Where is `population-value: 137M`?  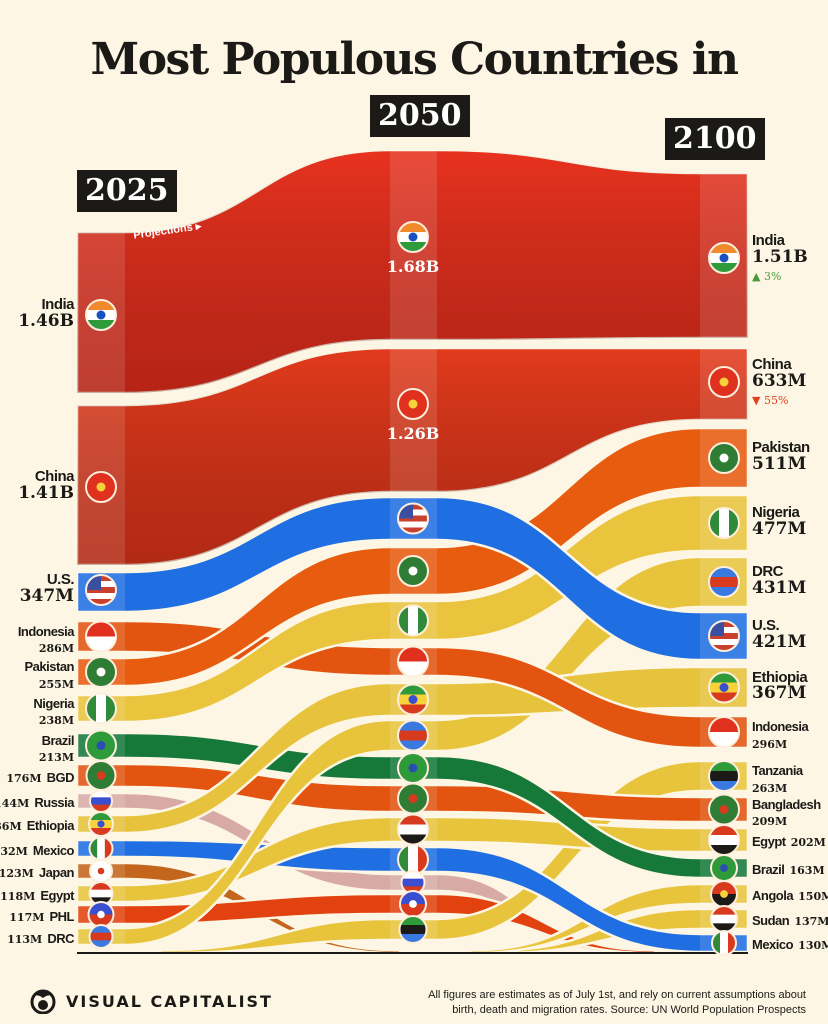 population-value: 137M is located at coordinates (811, 921).